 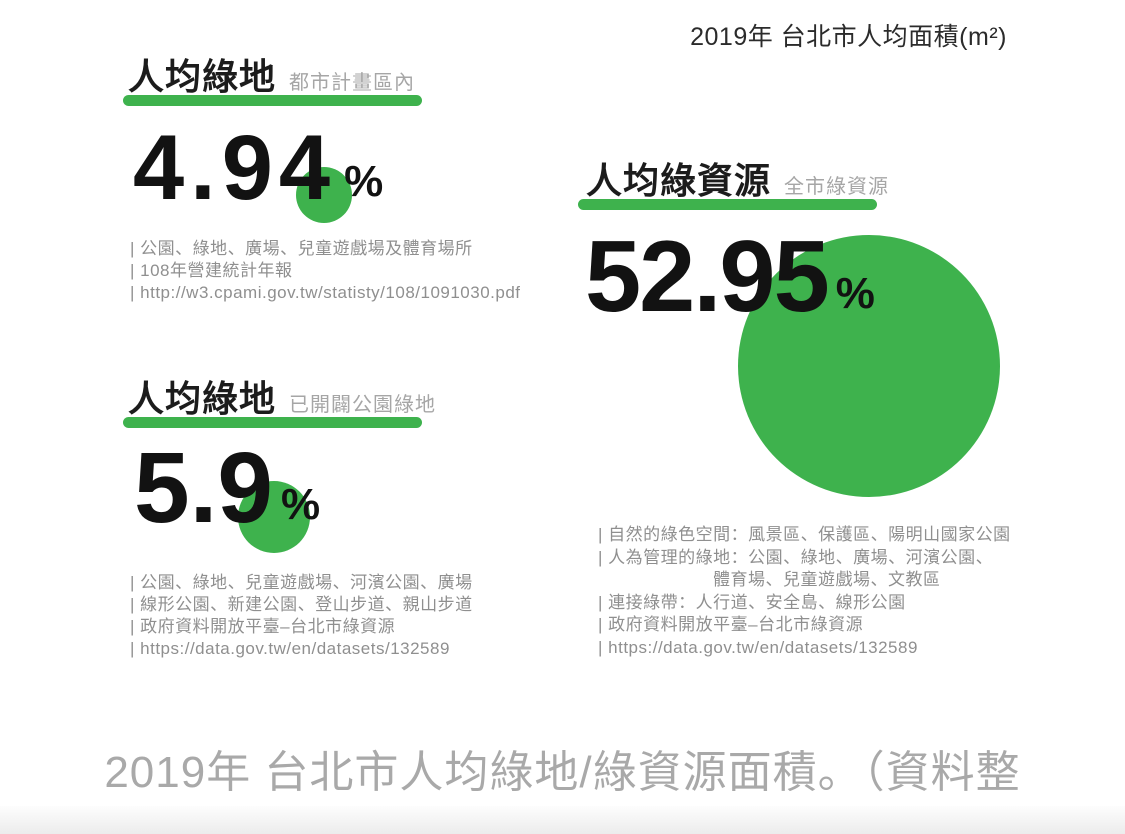 What do you see at coordinates (562, 820) in the screenshot?
I see `bottom-edge-band` at bounding box center [562, 820].